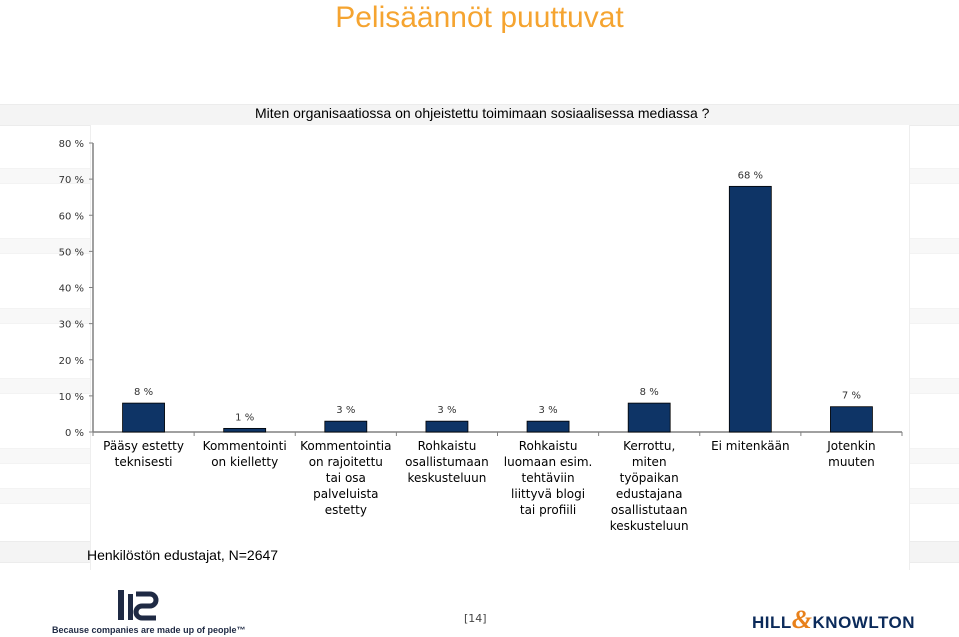 This screenshot has height=637, width=959. What do you see at coordinates (750, 446) in the screenshot?
I see `x-tick-label: Ei mitenkään` at bounding box center [750, 446].